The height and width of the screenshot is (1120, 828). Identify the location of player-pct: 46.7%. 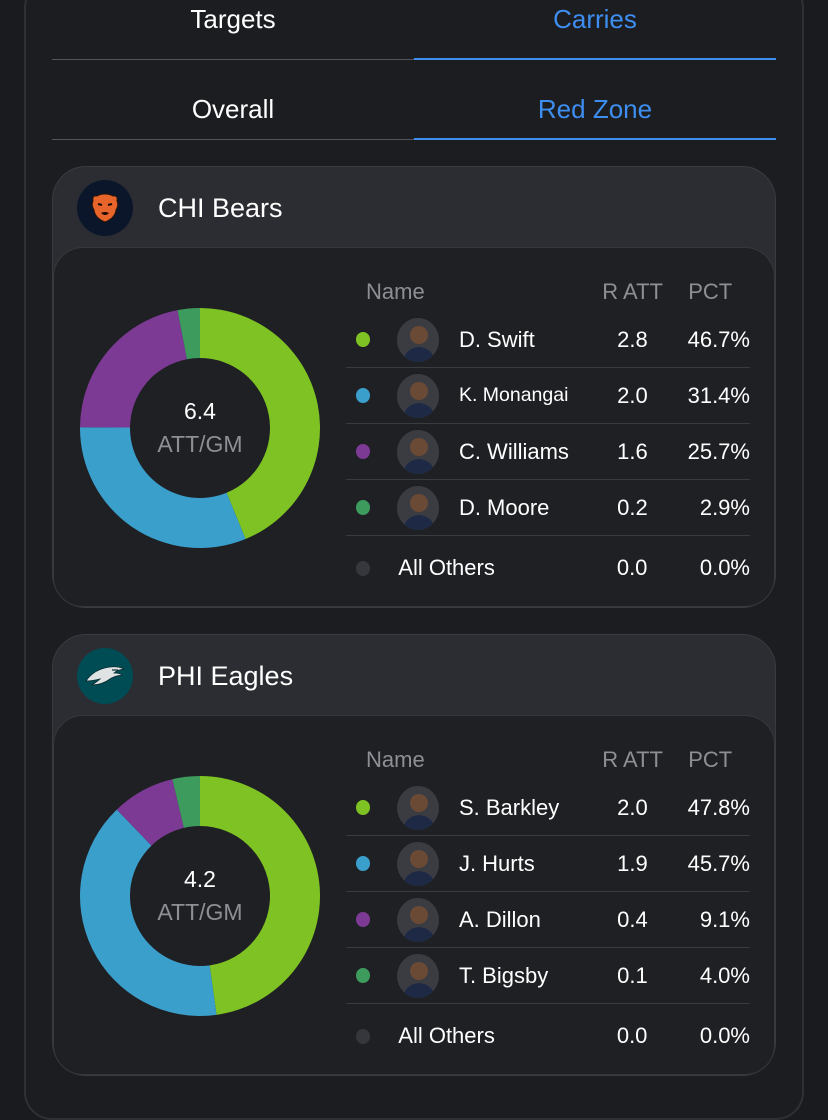
(718, 339).